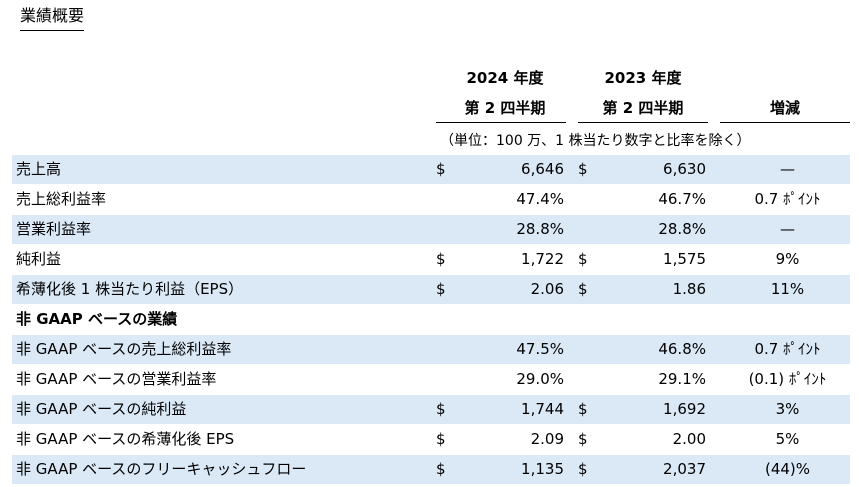  What do you see at coordinates (785, 122) in the screenshot?
I see `header-underline-change` at bounding box center [785, 122].